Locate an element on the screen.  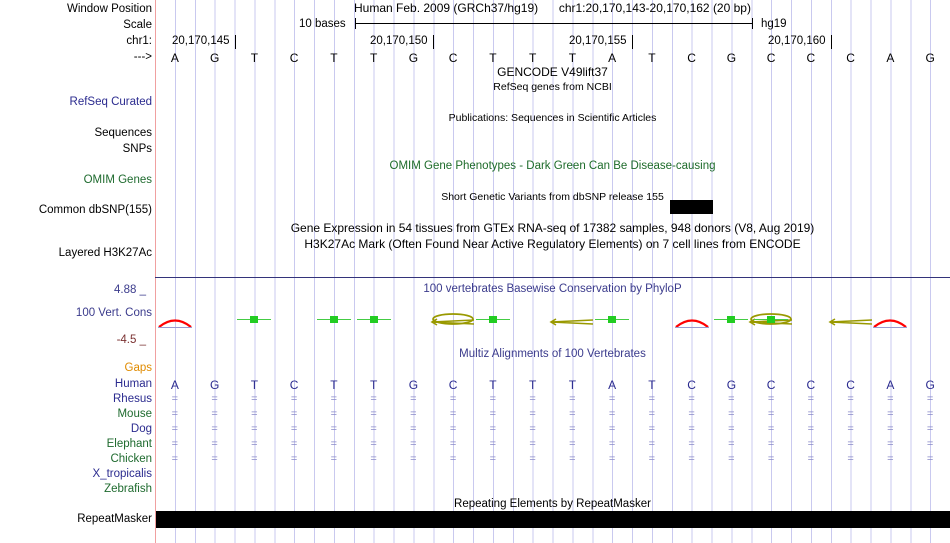
ruler-coordinate-label: 20,170,155 is located at coordinates (598, 41).